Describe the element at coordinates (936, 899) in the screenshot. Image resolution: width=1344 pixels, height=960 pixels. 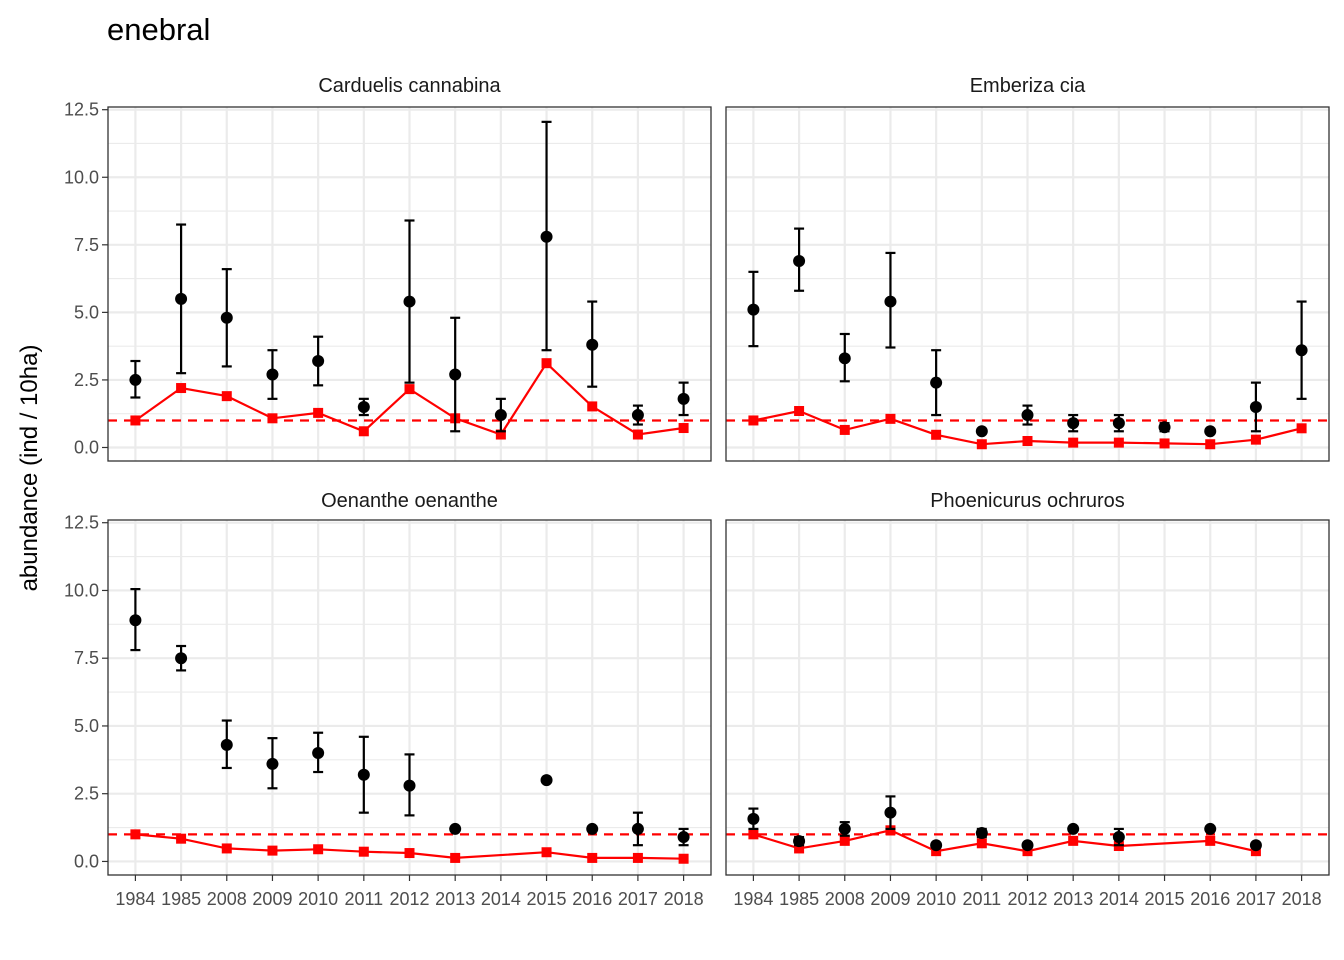
I see `x-tick-label: 2010` at that location.